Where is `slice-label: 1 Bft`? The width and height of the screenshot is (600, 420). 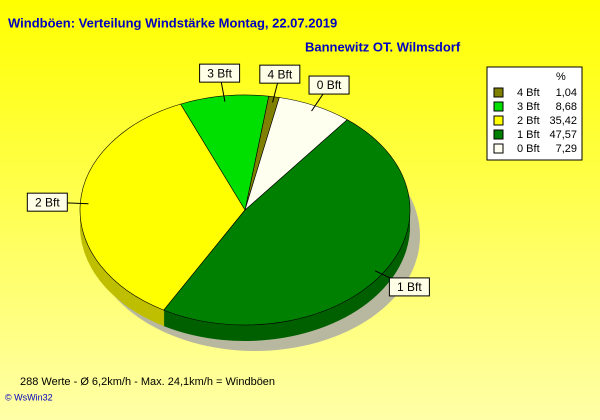
slice-label: 1 Bft is located at coordinates (409, 287).